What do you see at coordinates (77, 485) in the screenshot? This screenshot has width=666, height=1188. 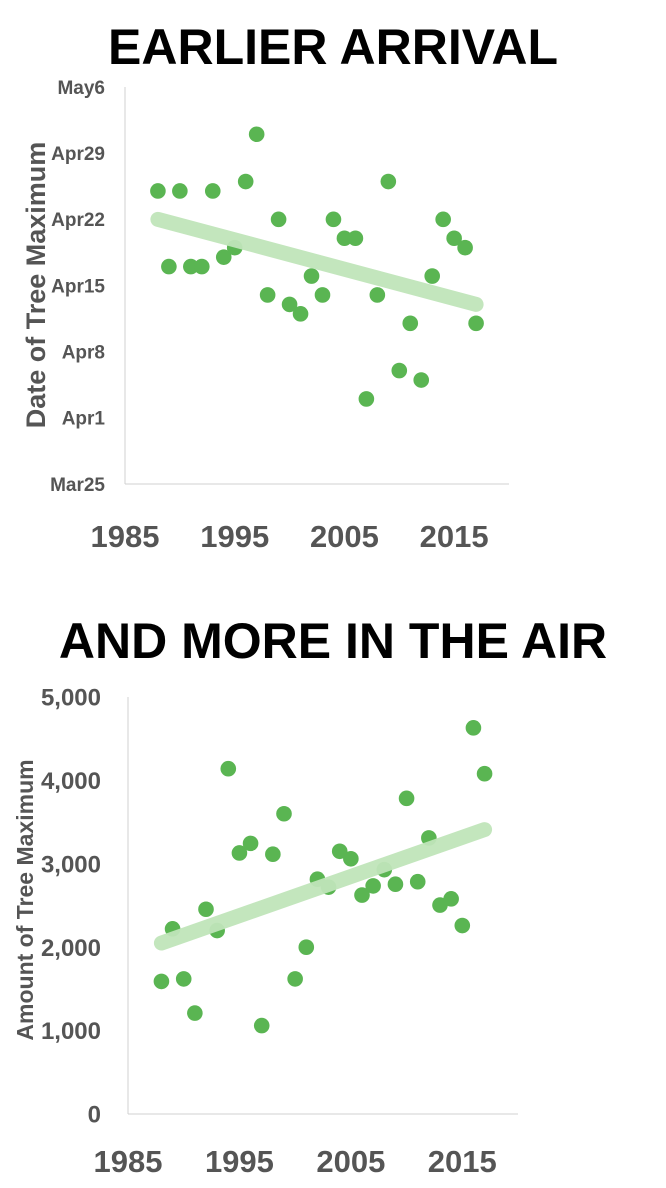 I see `y-tick-label: Mar25` at bounding box center [77, 485].